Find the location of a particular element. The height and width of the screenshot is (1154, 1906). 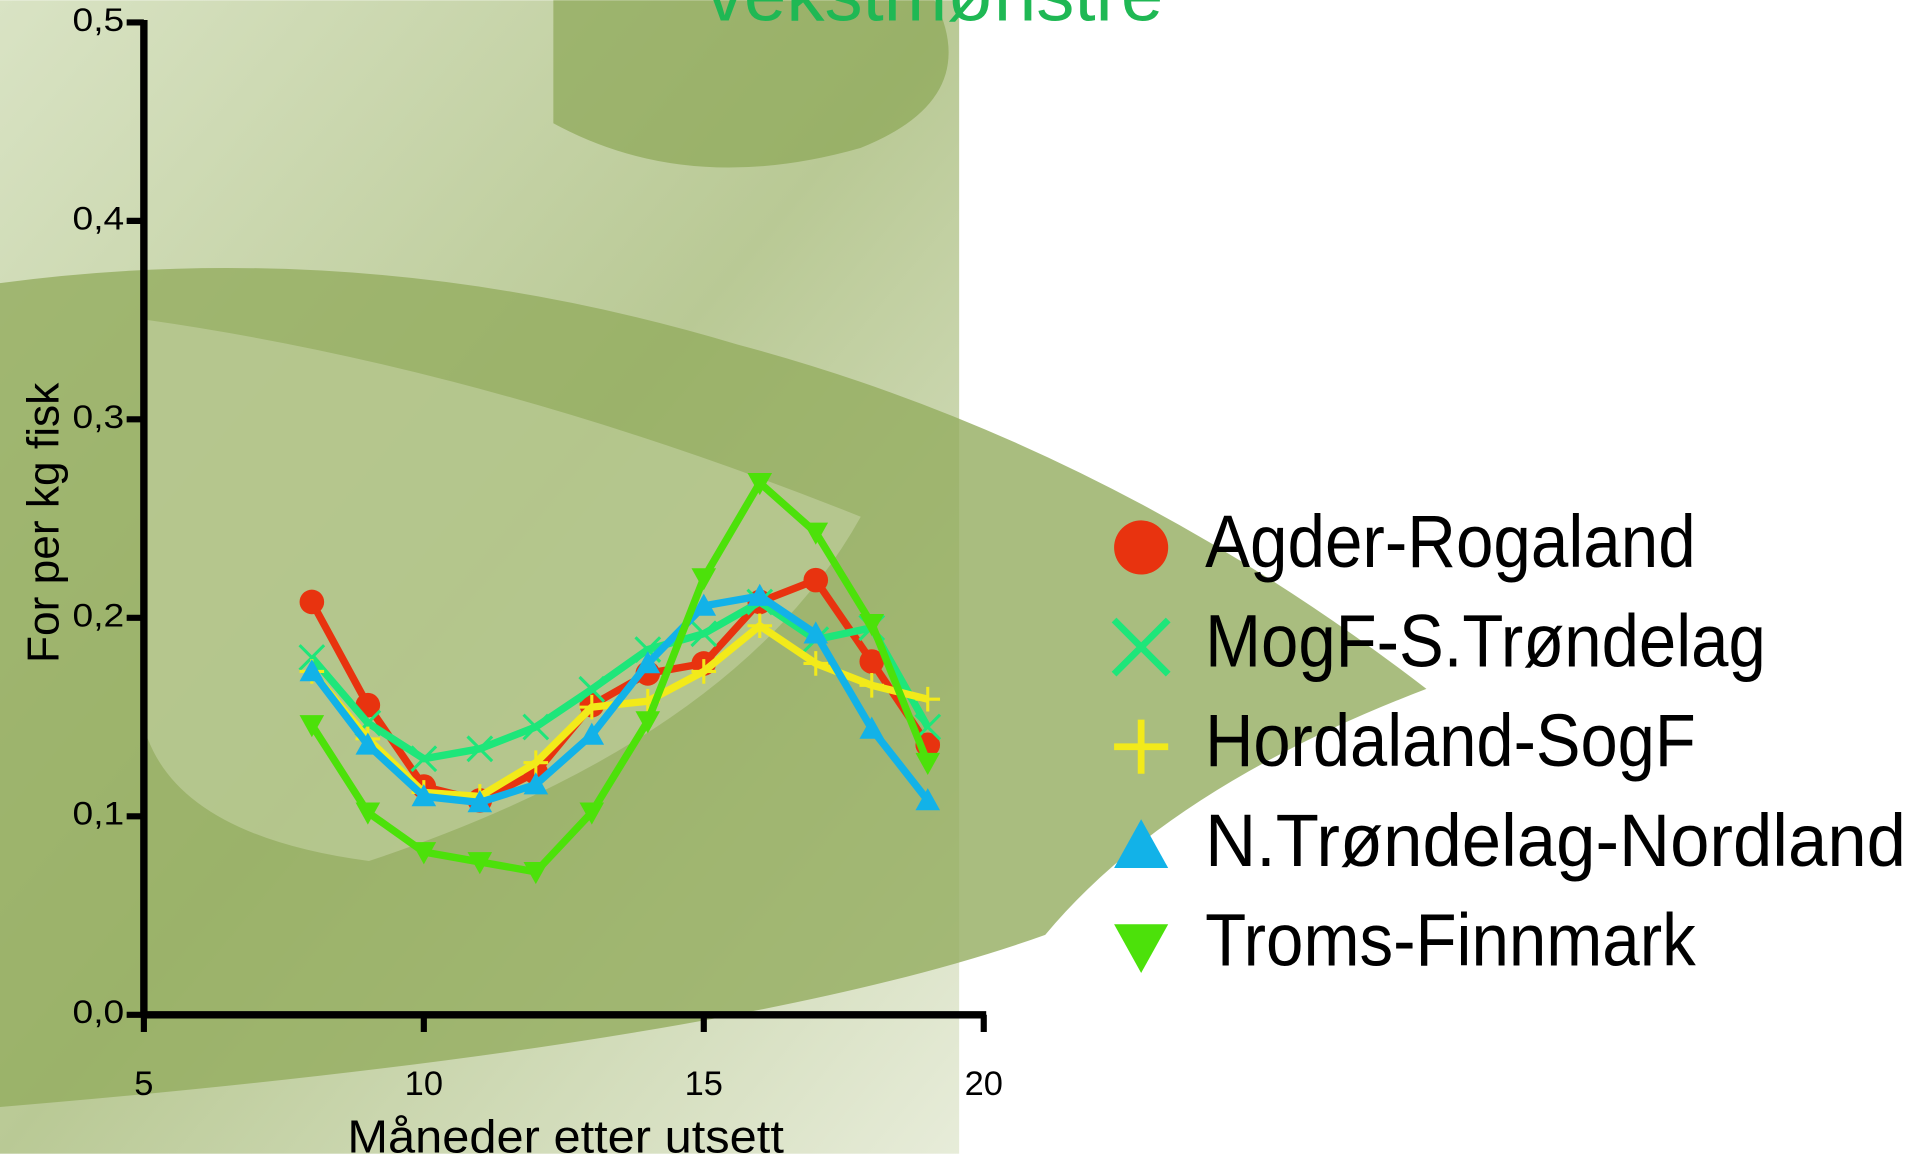

x-tick-label: 15 is located at coordinates (704, 1084).